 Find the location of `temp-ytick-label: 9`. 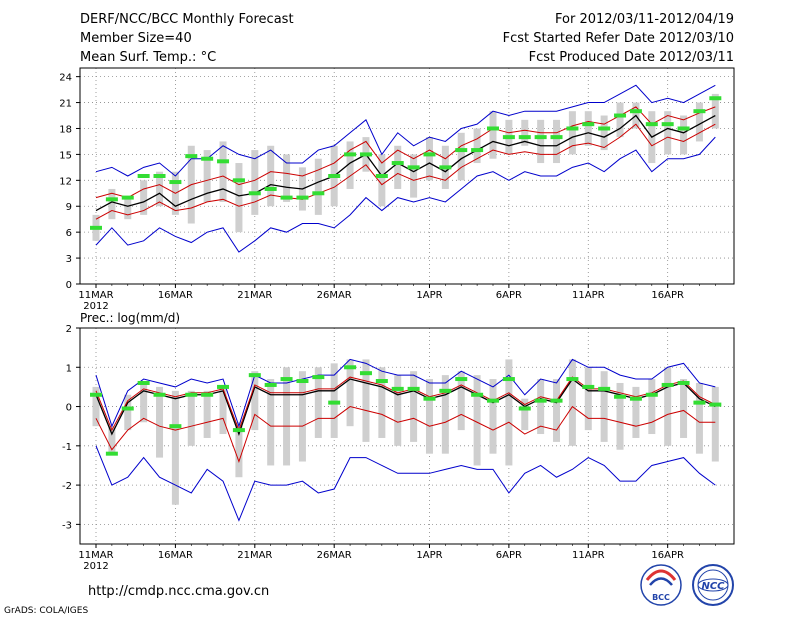

temp-ytick-label: 9 is located at coordinates (69, 207).